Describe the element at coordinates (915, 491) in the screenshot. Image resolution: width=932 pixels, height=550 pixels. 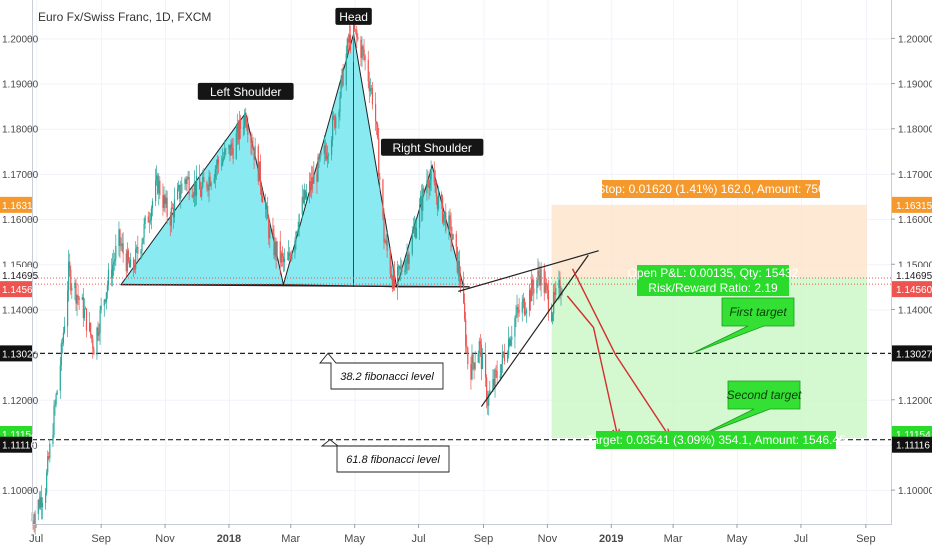
I see `y-tick-label-right: 1.10000` at that location.